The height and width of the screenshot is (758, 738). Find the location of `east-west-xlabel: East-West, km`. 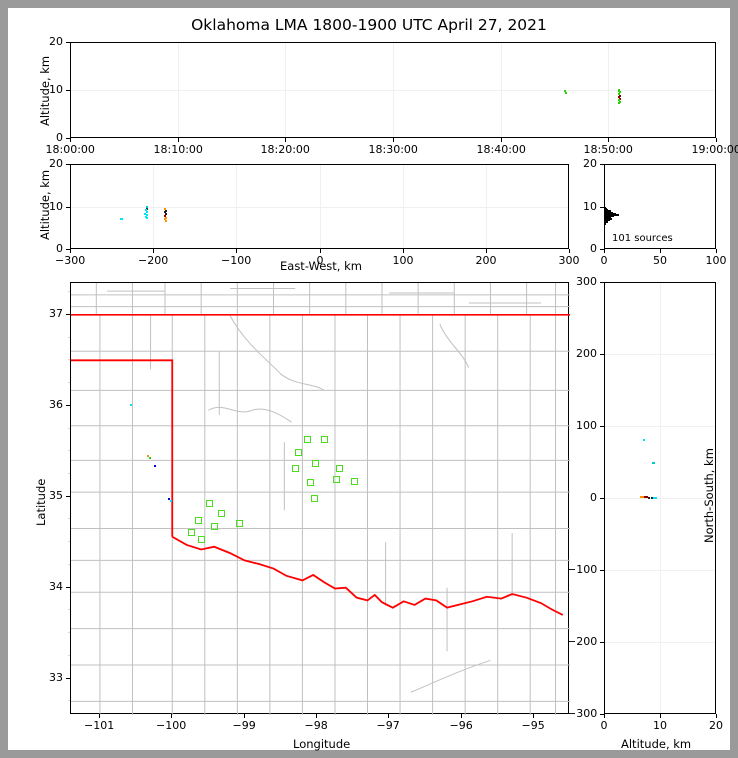

east-west-xlabel: East-West, km is located at coordinates (321, 266).